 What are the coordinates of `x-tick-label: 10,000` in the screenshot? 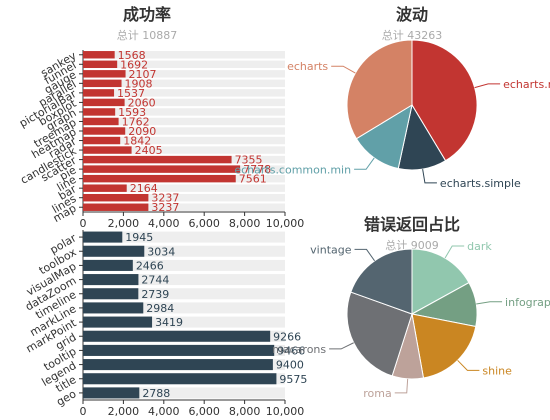 It's located at (285, 411).